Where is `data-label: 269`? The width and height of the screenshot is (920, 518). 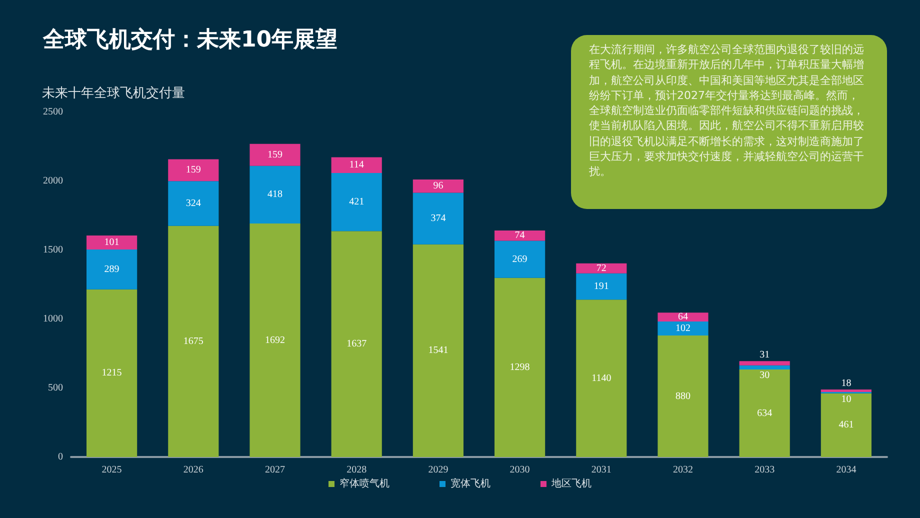
data-label: 269 is located at coordinates (520, 259).